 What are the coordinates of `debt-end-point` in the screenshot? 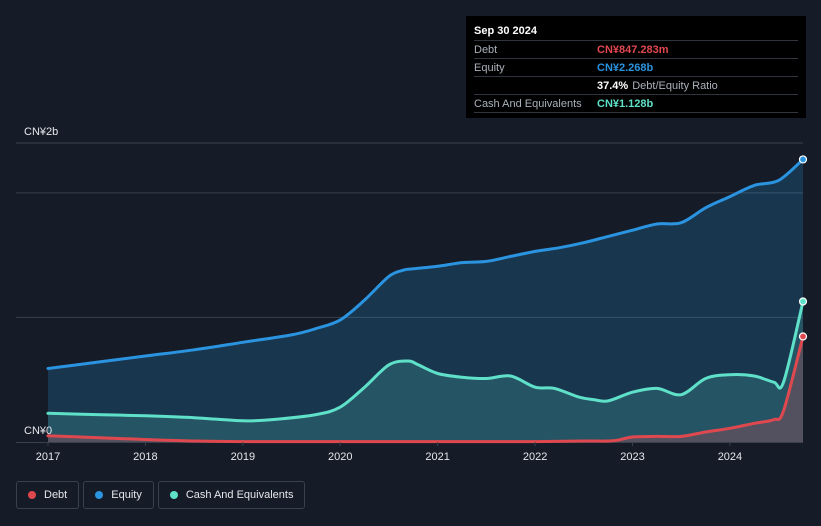 It's located at (803, 336).